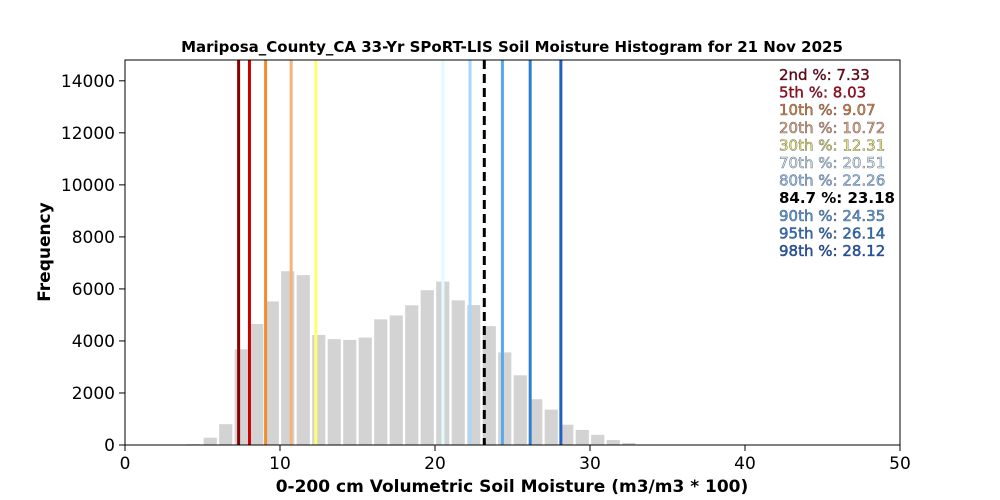  I want to click on legend-value: 23.18, so click(871, 198).